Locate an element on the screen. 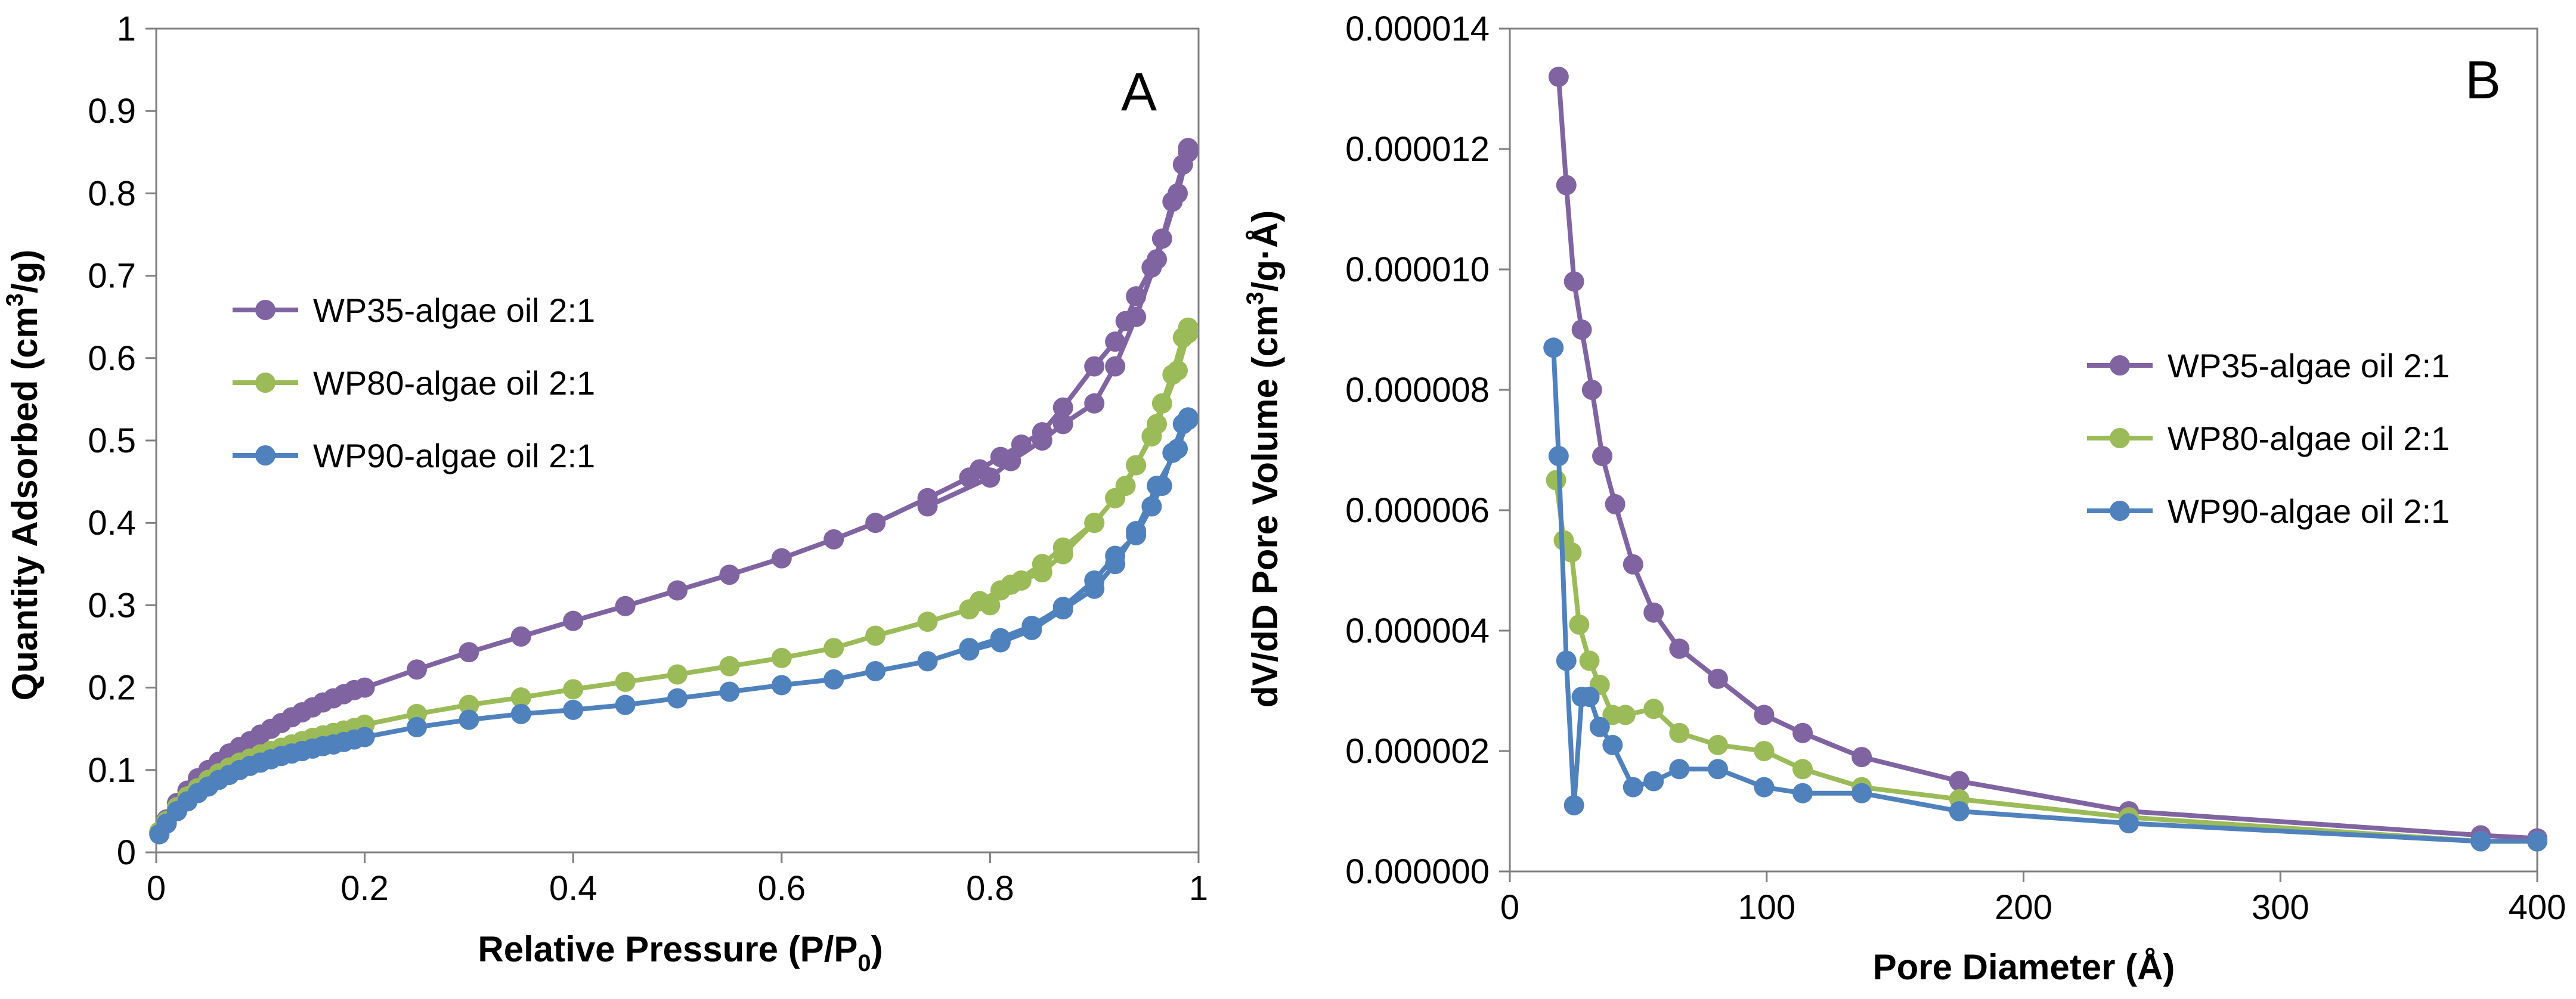  panel-b-legend-label-wp80: WP80-algae oil 2:1 is located at coordinates (2309, 438).